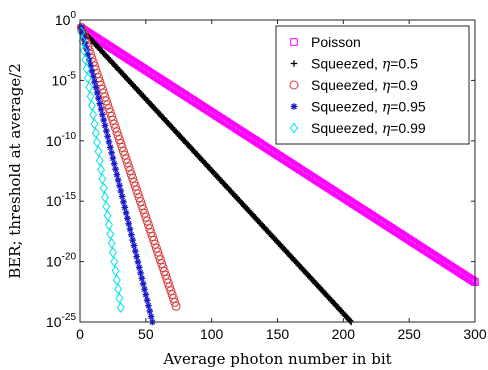 This screenshot has height=370, width=488. What do you see at coordinates (276, 359) in the screenshot?
I see `x-axis-label: Average photon number in bit` at bounding box center [276, 359].